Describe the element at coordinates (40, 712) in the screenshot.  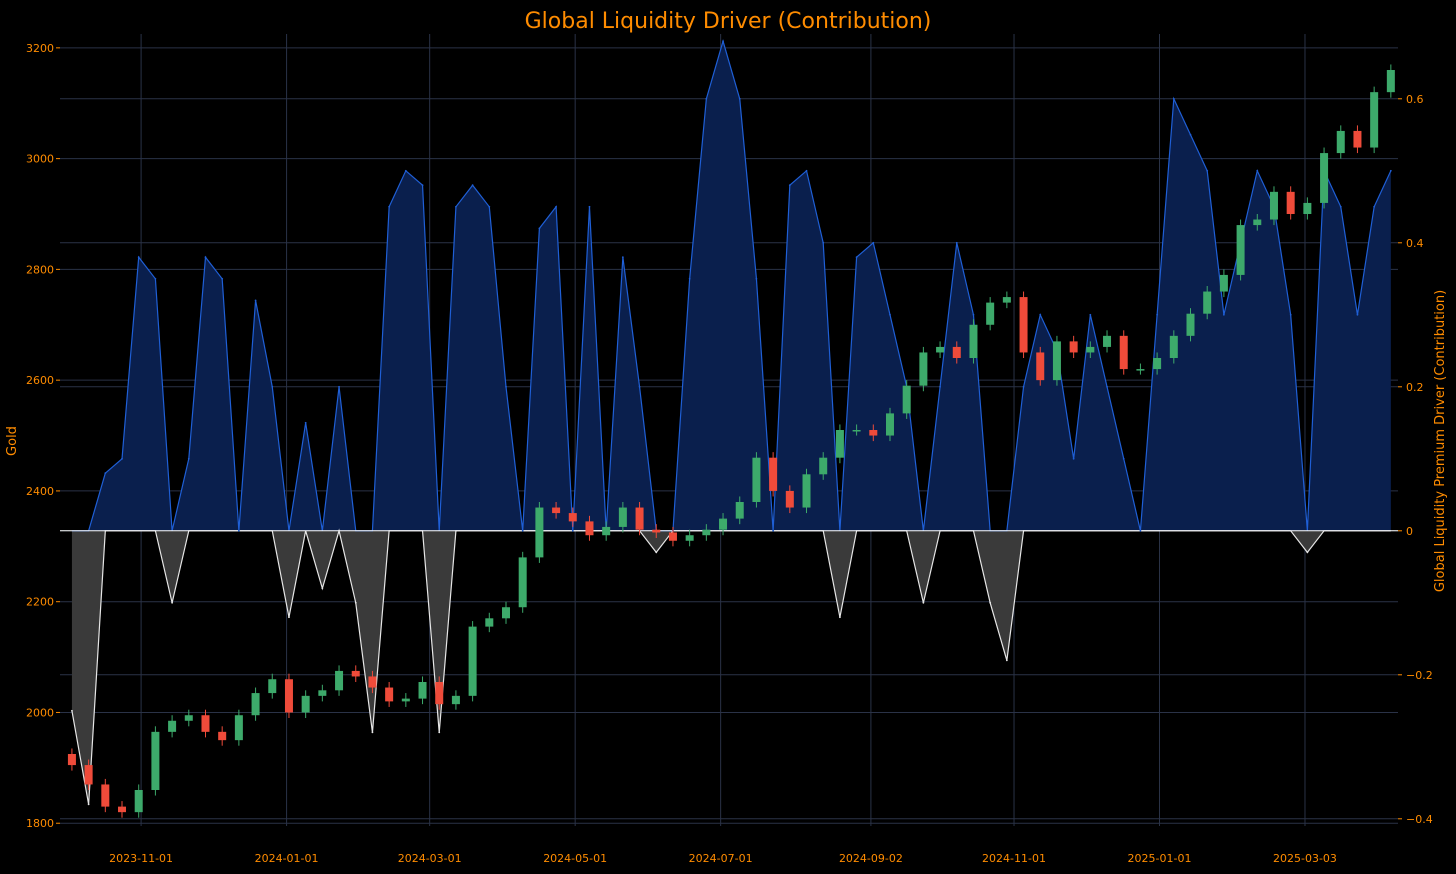
I see `y-left-tick-label: 2000` at that location.